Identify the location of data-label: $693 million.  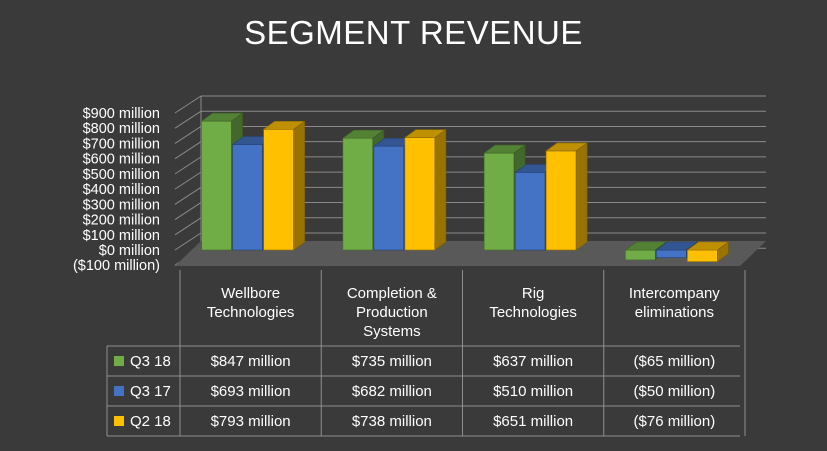
(251, 391).